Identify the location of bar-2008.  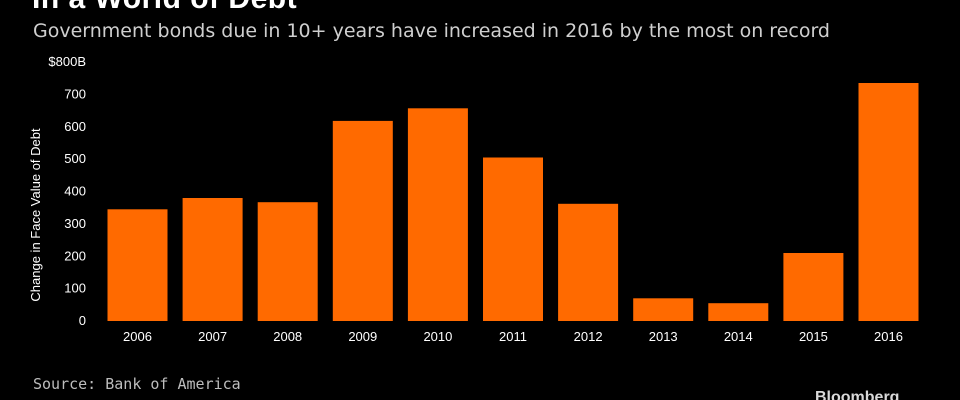
(287, 261).